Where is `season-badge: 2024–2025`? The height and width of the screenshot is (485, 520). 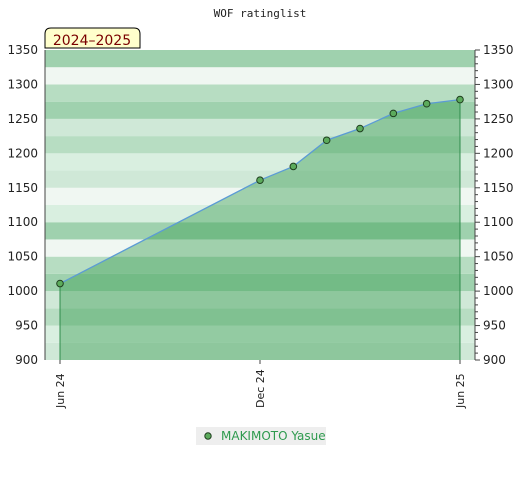 season-badge: 2024–2025 is located at coordinates (92, 38).